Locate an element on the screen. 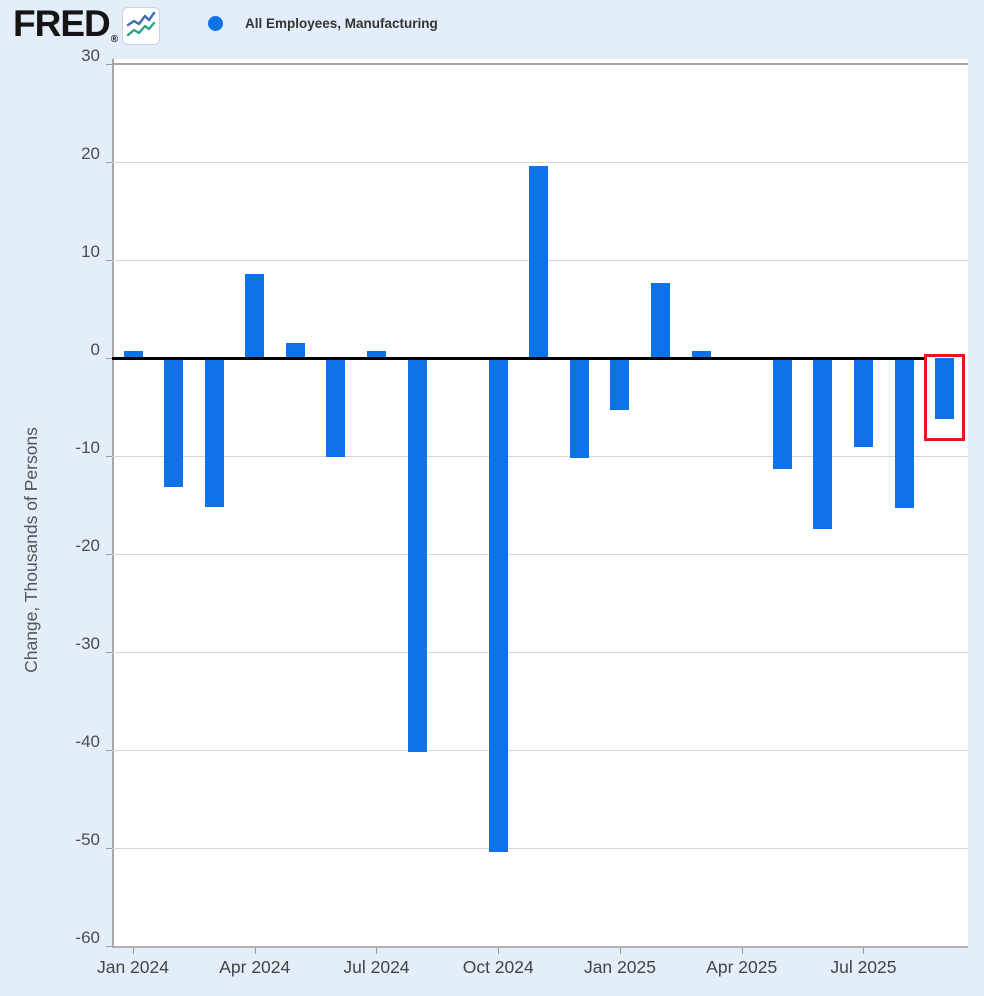 The image size is (984, 996). legend-marker-icon is located at coordinates (215, 23).